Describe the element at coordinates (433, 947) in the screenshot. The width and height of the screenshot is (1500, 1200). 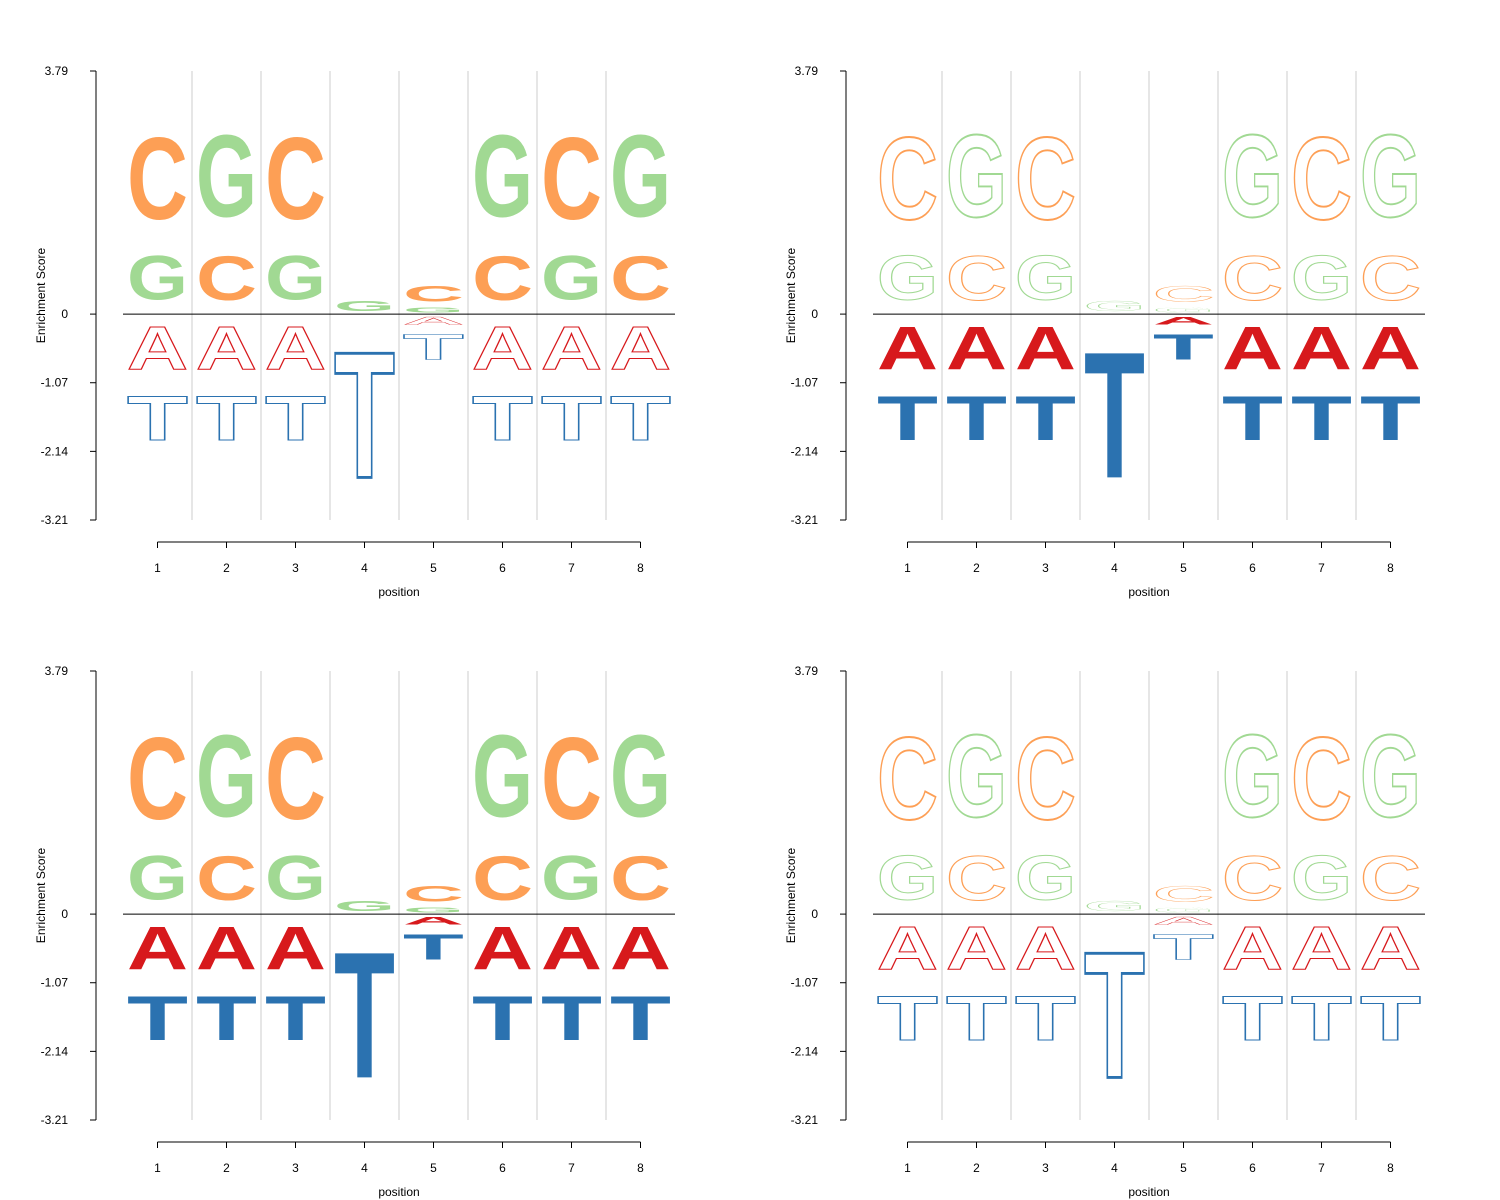
I see `logo-letter-T-pos5: T` at that location.